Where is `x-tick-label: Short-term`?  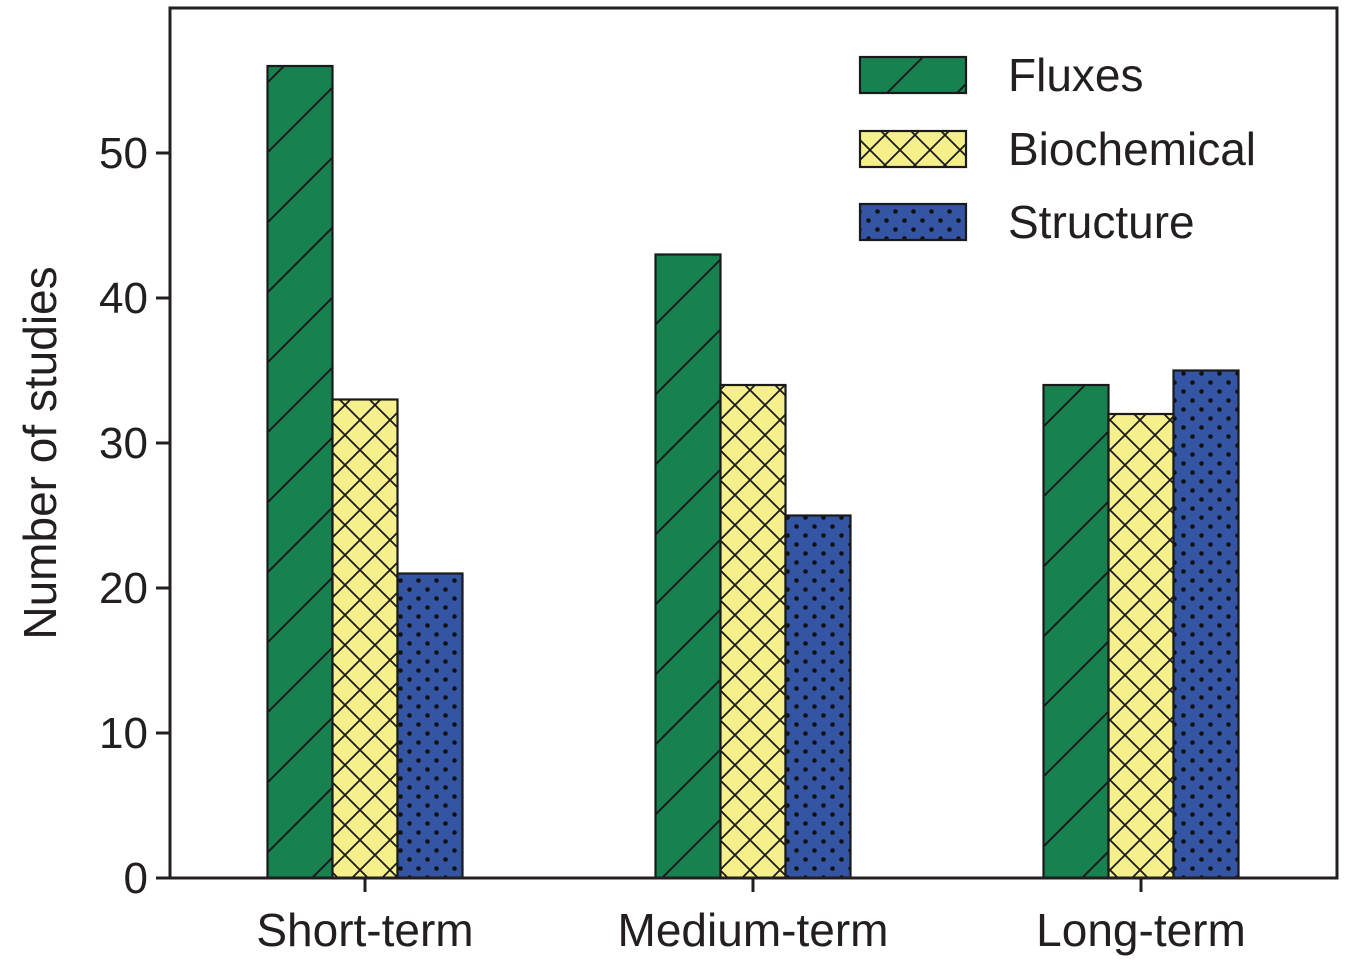
x-tick-label: Short-term is located at coordinates (364, 930).